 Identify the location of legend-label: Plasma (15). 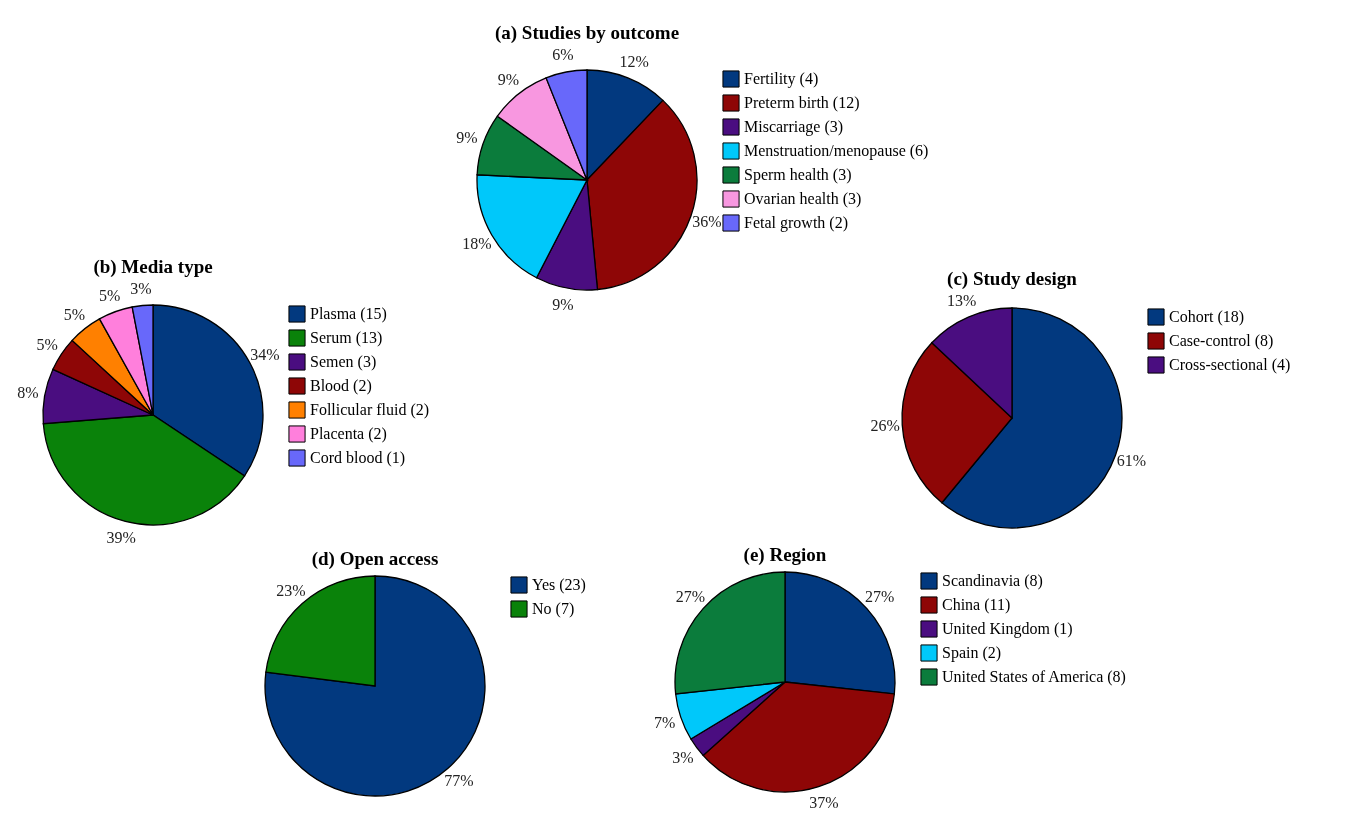
(348, 314).